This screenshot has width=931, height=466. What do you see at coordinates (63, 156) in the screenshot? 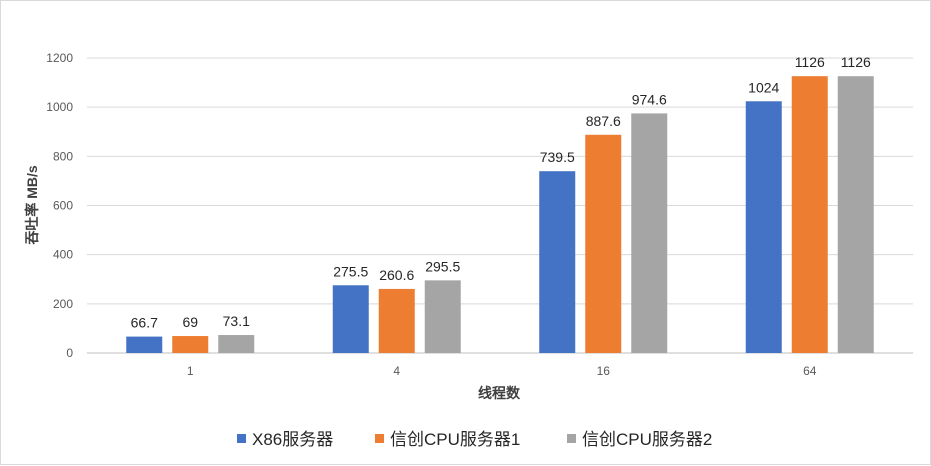
I see `y-tick-label: 800` at bounding box center [63, 156].